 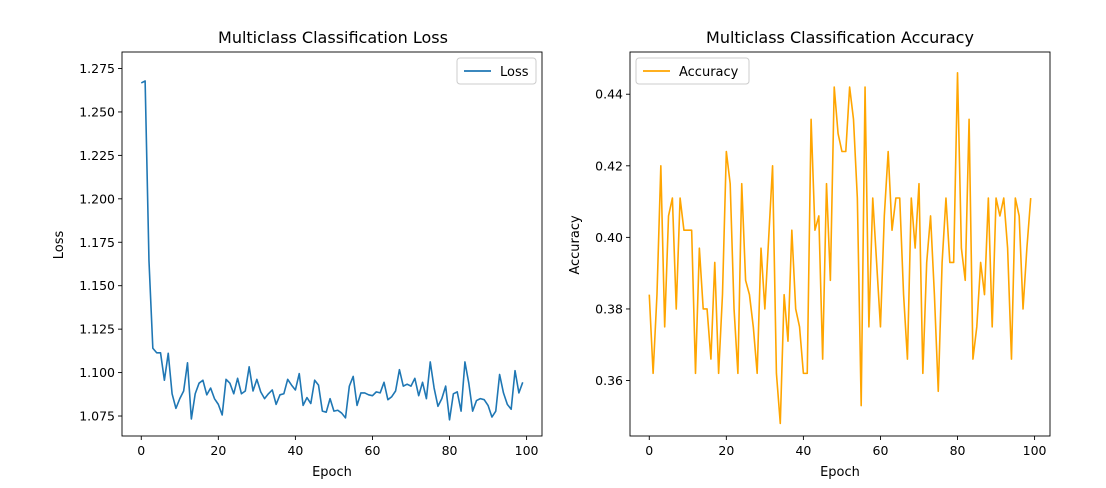 What do you see at coordinates (840, 472) in the screenshot?
I see `accuracy-x-axis-label: Epoch` at bounding box center [840, 472].